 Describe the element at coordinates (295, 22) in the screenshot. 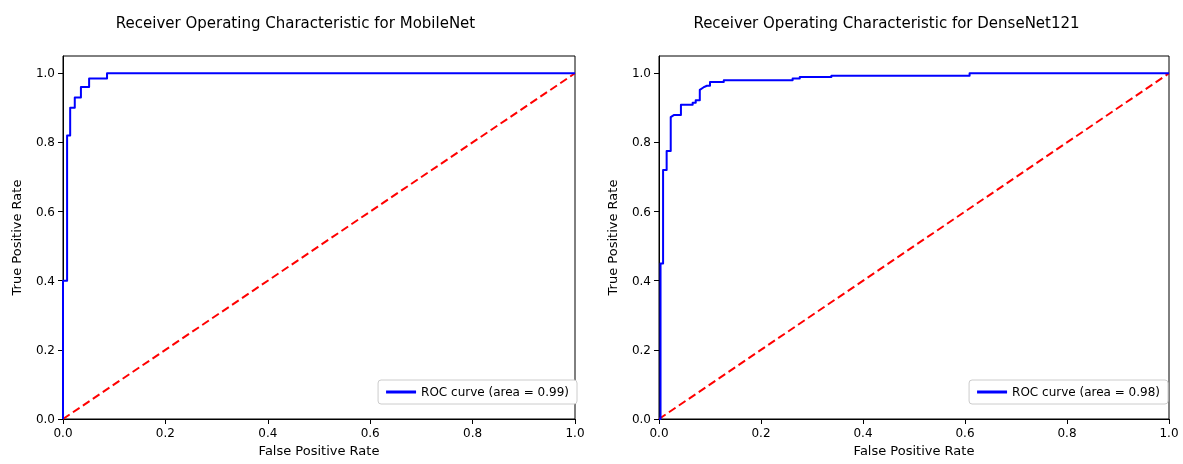

I see `chart-title: Receiver Operating Characteristic for MobileNet` at that location.